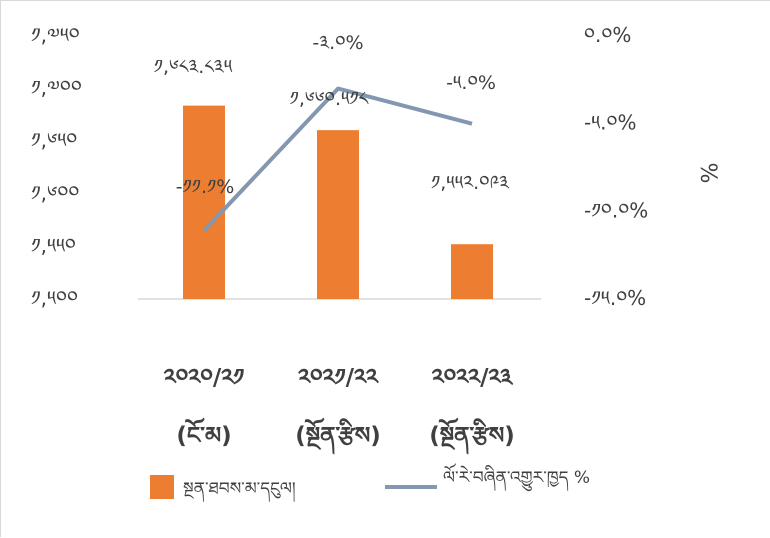 Image resolution: width=770 pixels, height=538 pixels. I want to click on line-data-label: -༡༡.༡%, so click(205, 187).